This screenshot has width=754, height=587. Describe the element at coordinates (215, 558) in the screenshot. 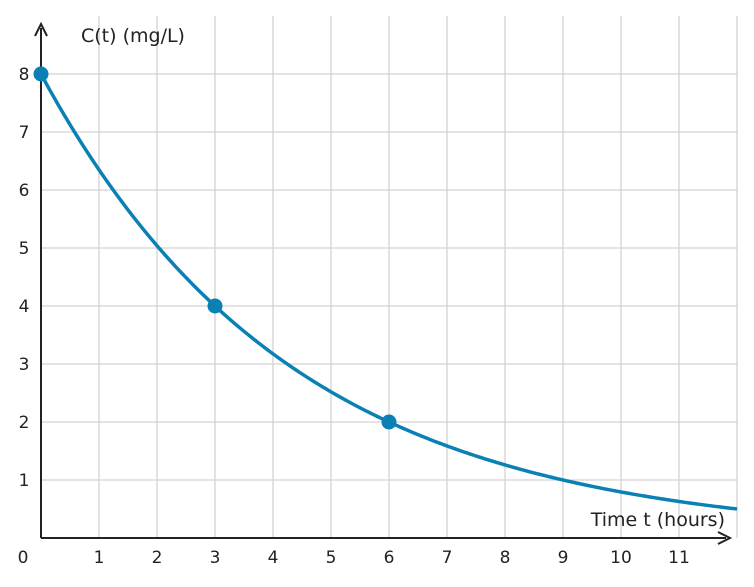

I see `x-tick-label: 3` at that location.